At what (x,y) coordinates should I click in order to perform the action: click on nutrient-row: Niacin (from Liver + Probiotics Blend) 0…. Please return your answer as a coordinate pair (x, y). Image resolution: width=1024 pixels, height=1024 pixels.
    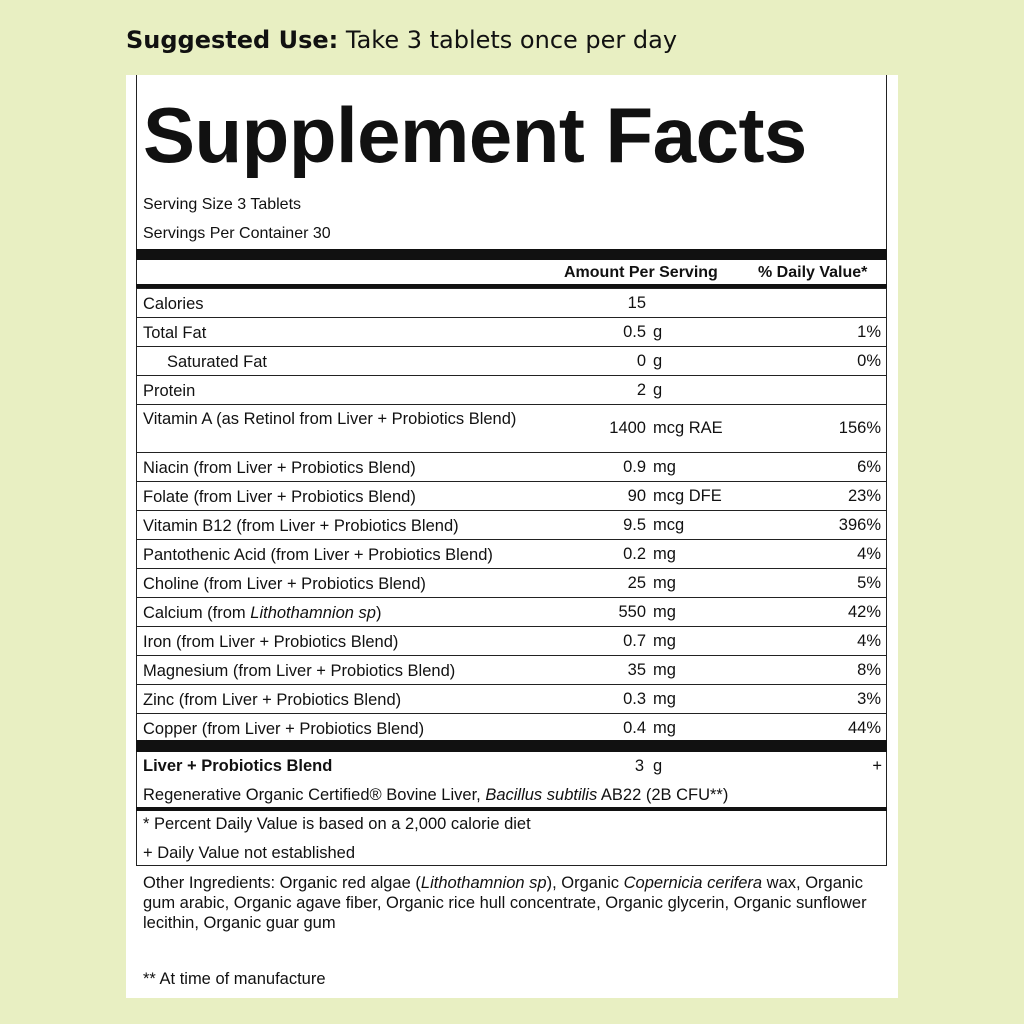
    Looking at the image, I should click on (511, 466).